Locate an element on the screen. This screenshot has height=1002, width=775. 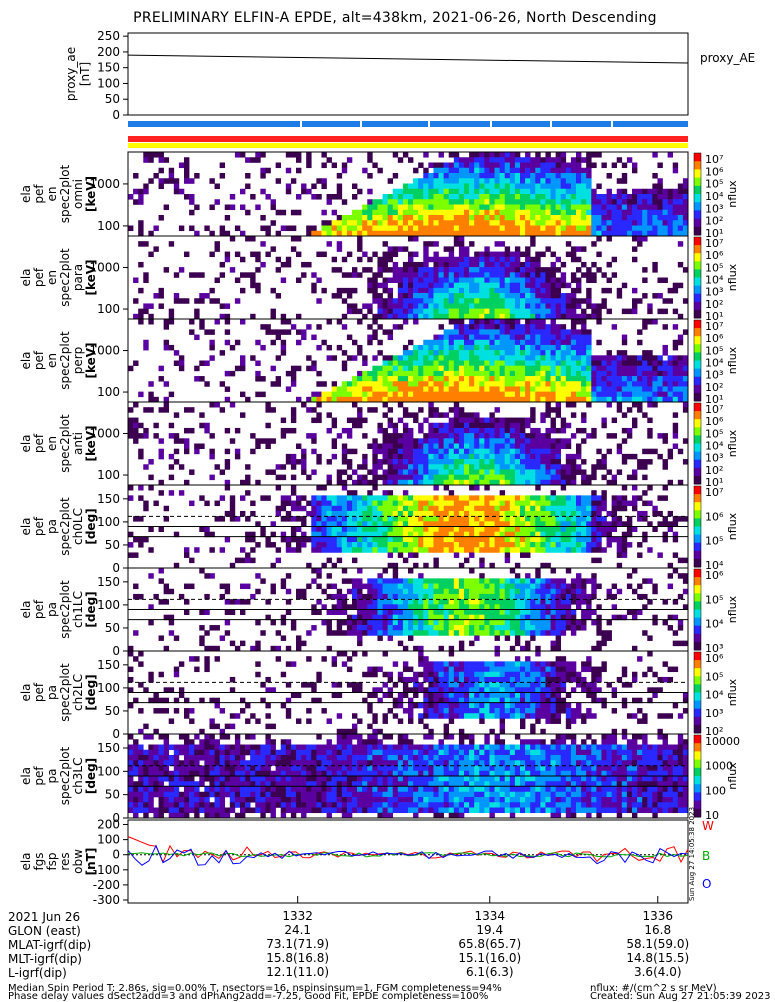
panel-1-ylabel-line-4: omni is located at coordinates (78, 194).